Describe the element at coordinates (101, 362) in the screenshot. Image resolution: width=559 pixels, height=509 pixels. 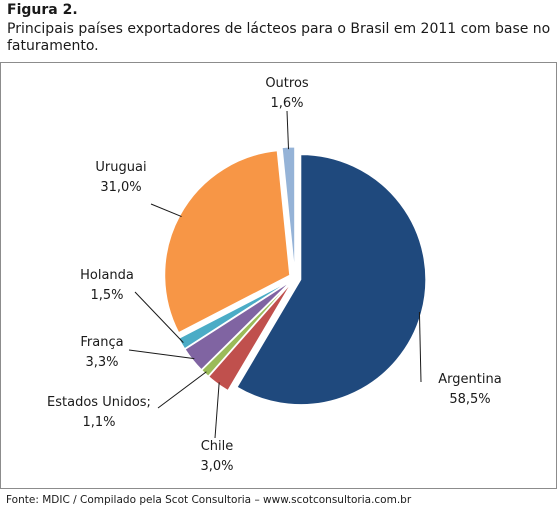
I see `slice-label-value: 3,3%` at that location.